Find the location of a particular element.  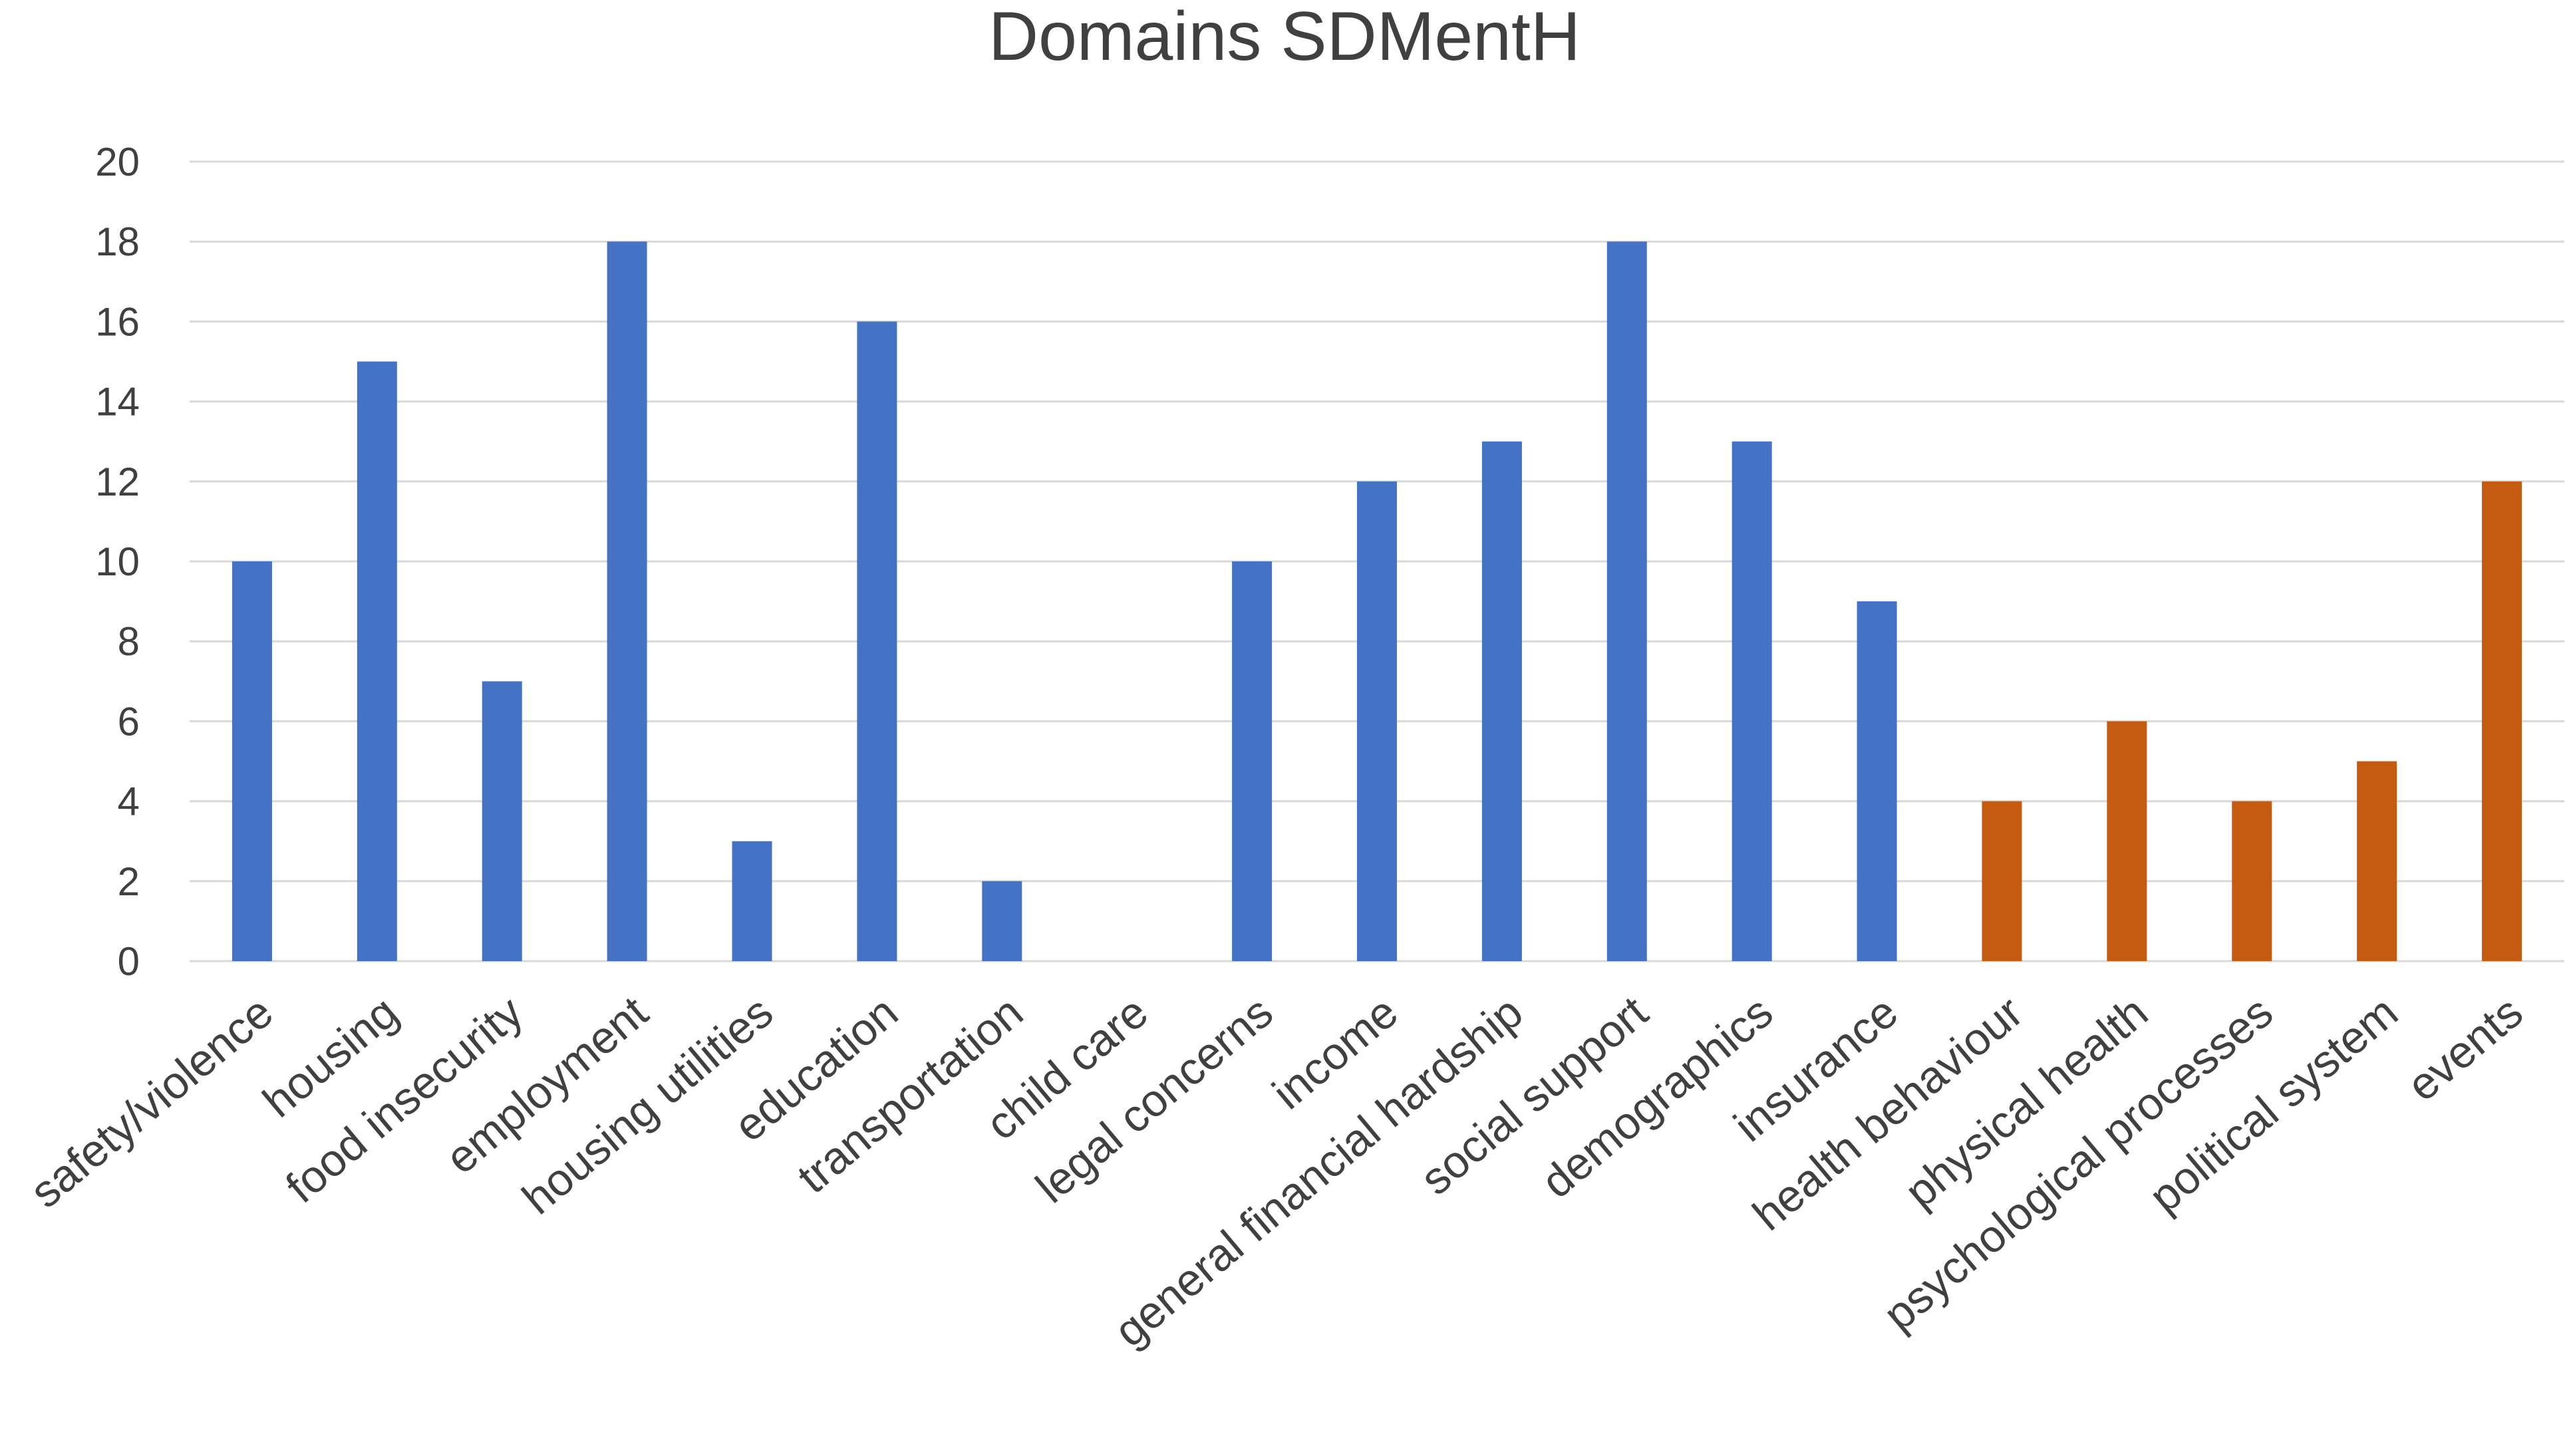

y-tick-label: 4 is located at coordinates (129, 802).